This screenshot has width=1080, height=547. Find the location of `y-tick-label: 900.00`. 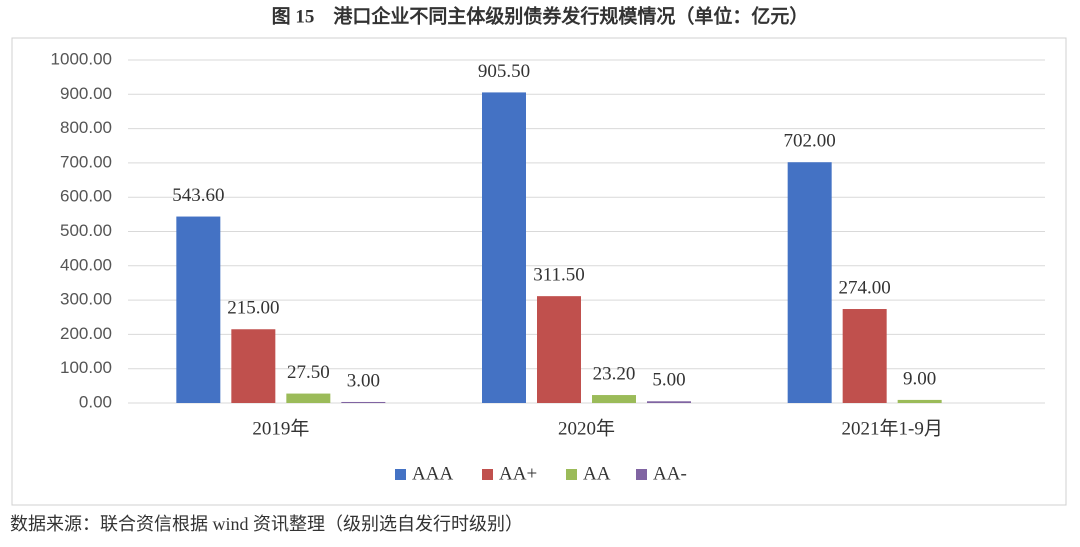

y-tick-label: 900.00 is located at coordinates (86, 93).